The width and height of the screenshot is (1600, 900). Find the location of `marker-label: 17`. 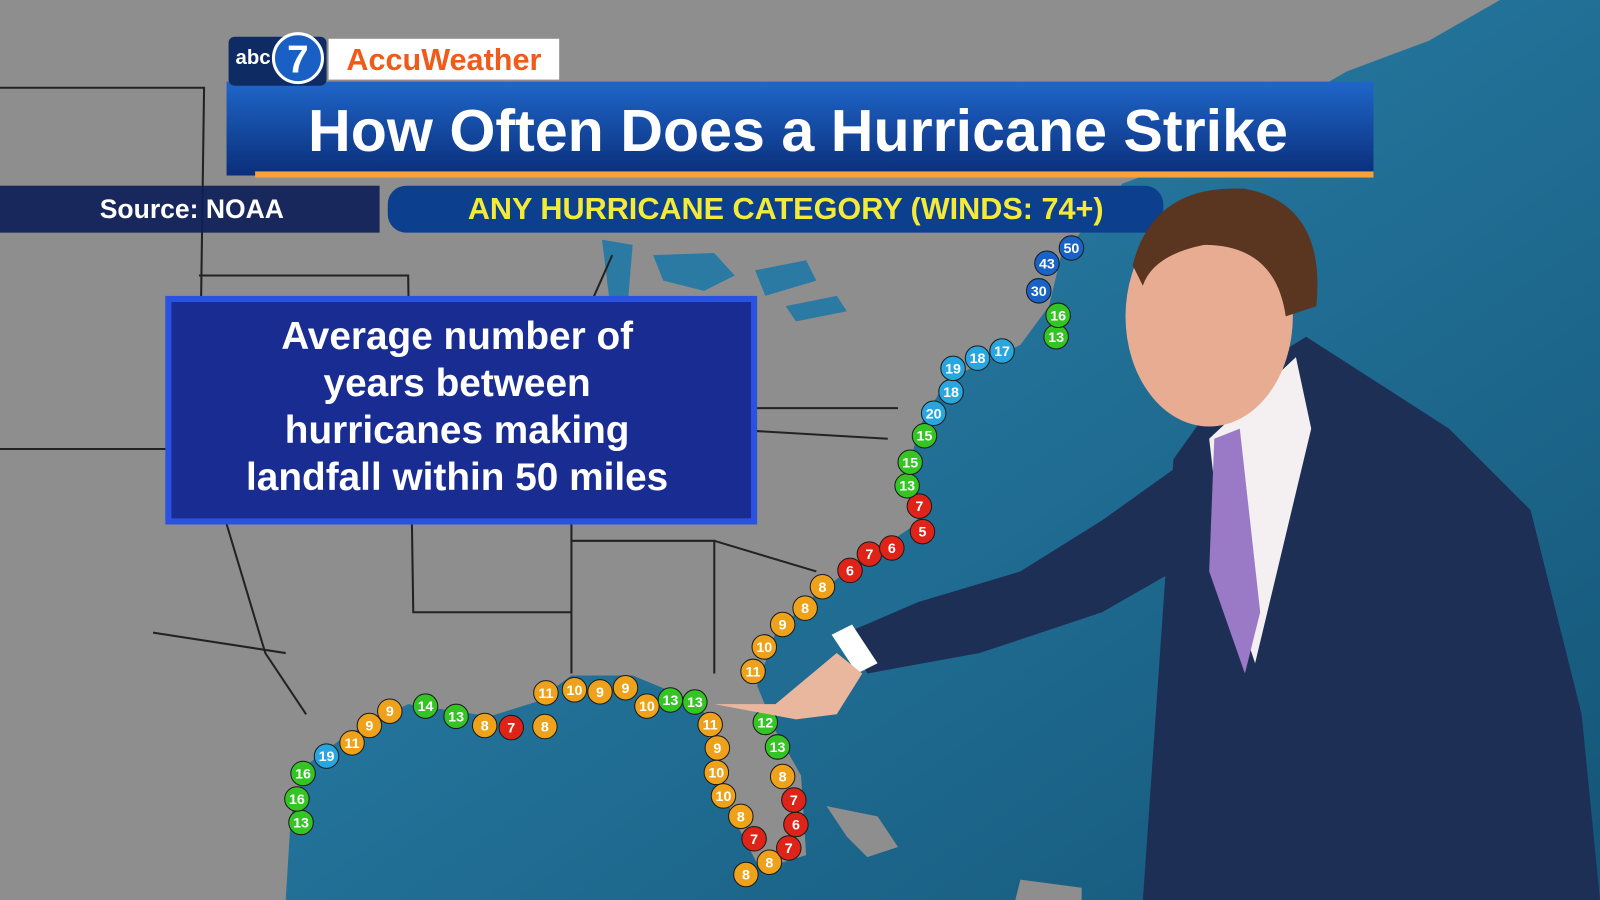

marker-label: 17 is located at coordinates (1002, 352).